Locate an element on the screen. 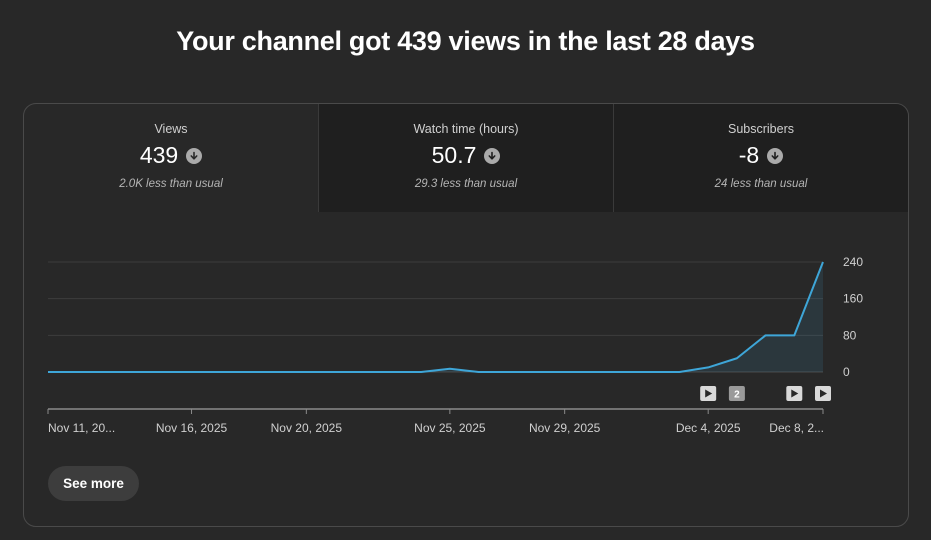 Image resolution: width=931 pixels, height=540 pixels. video-marker-count: 2 is located at coordinates (736, 393).